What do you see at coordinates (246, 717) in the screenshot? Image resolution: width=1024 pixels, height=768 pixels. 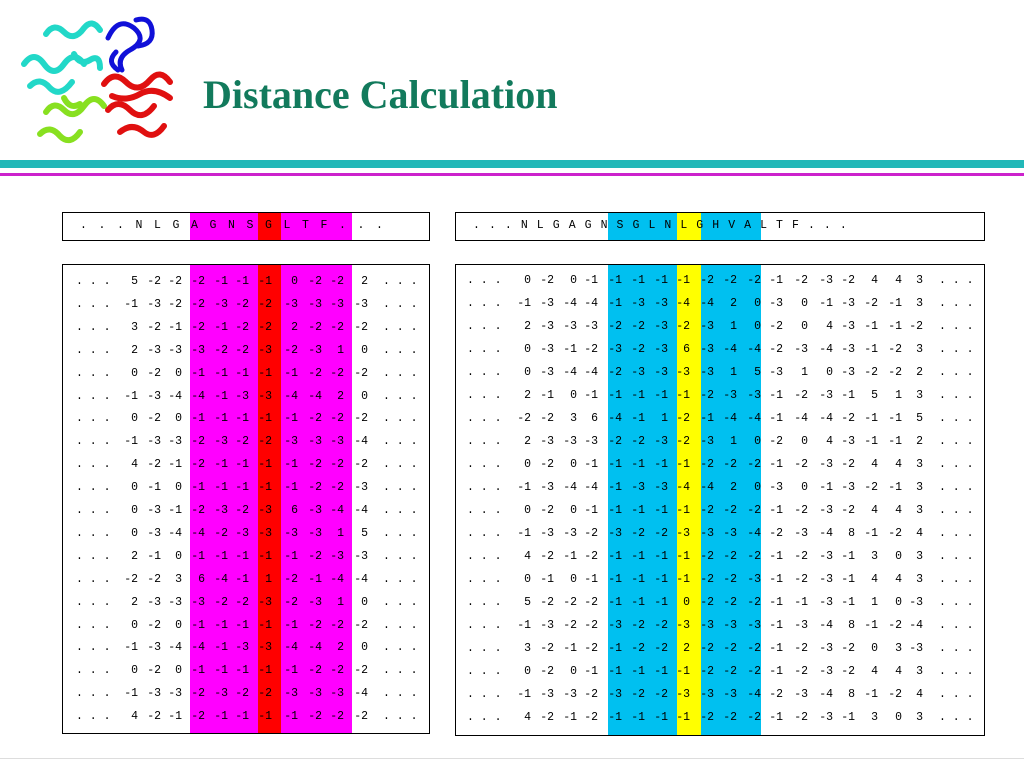 I see `matrix-row: . . . 4 -2 -1 -2 -1 -1 -1 -1 -2 -2 -2 . . .` at bounding box center [246, 717].